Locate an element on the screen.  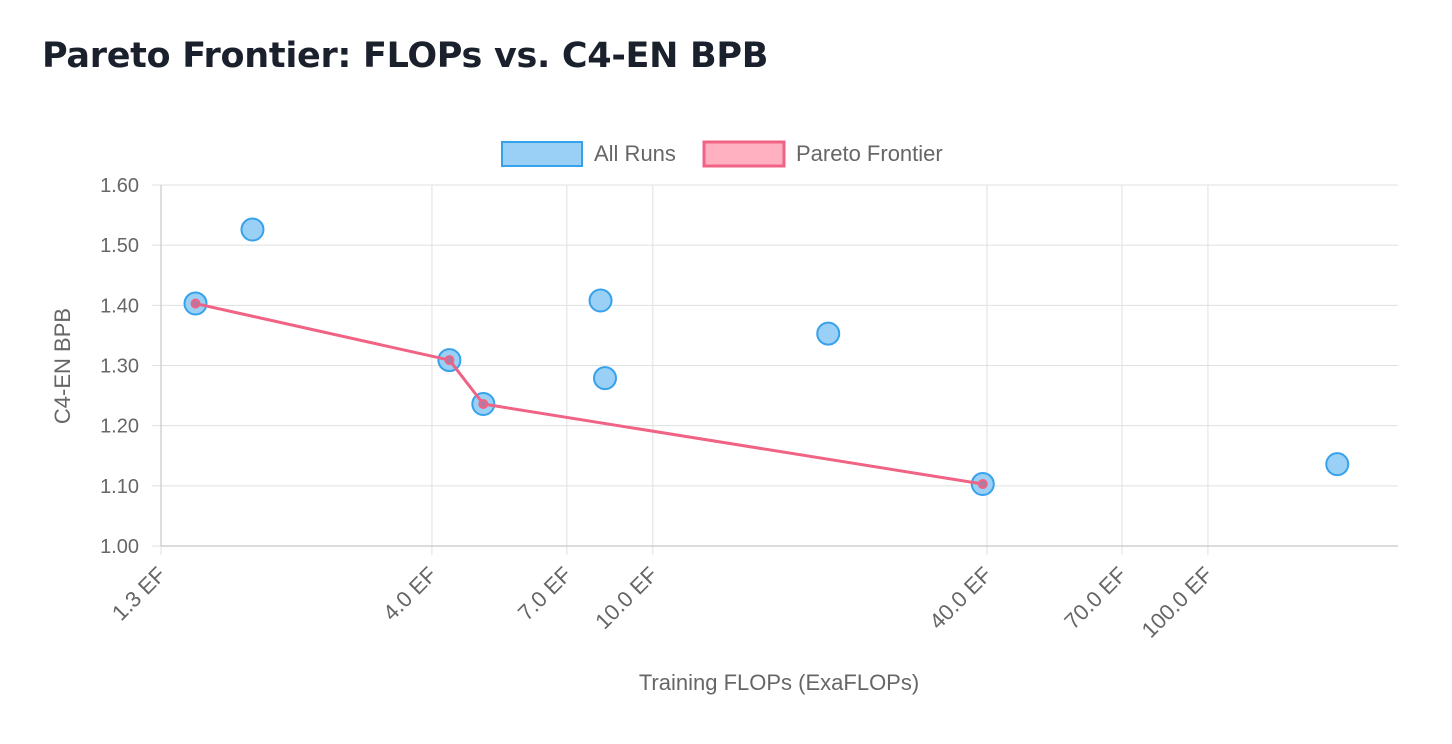
page-title: Pareto Frontier: FLOPs vs. C4-EN BPB is located at coordinates (405, 56).